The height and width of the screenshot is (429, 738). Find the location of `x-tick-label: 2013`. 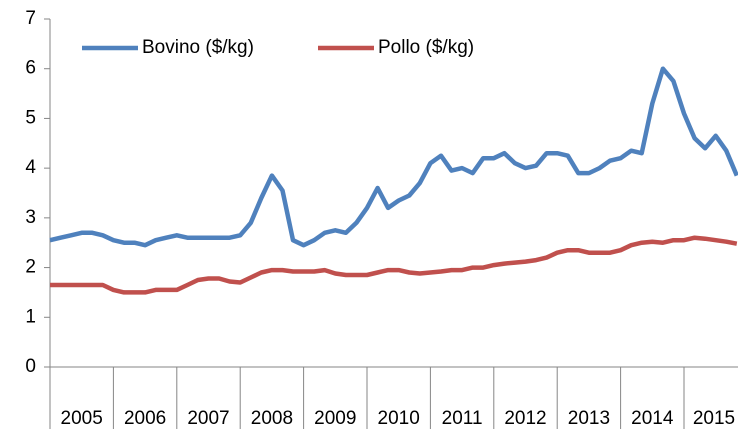

x-tick-label: 2013 is located at coordinates (589, 418).